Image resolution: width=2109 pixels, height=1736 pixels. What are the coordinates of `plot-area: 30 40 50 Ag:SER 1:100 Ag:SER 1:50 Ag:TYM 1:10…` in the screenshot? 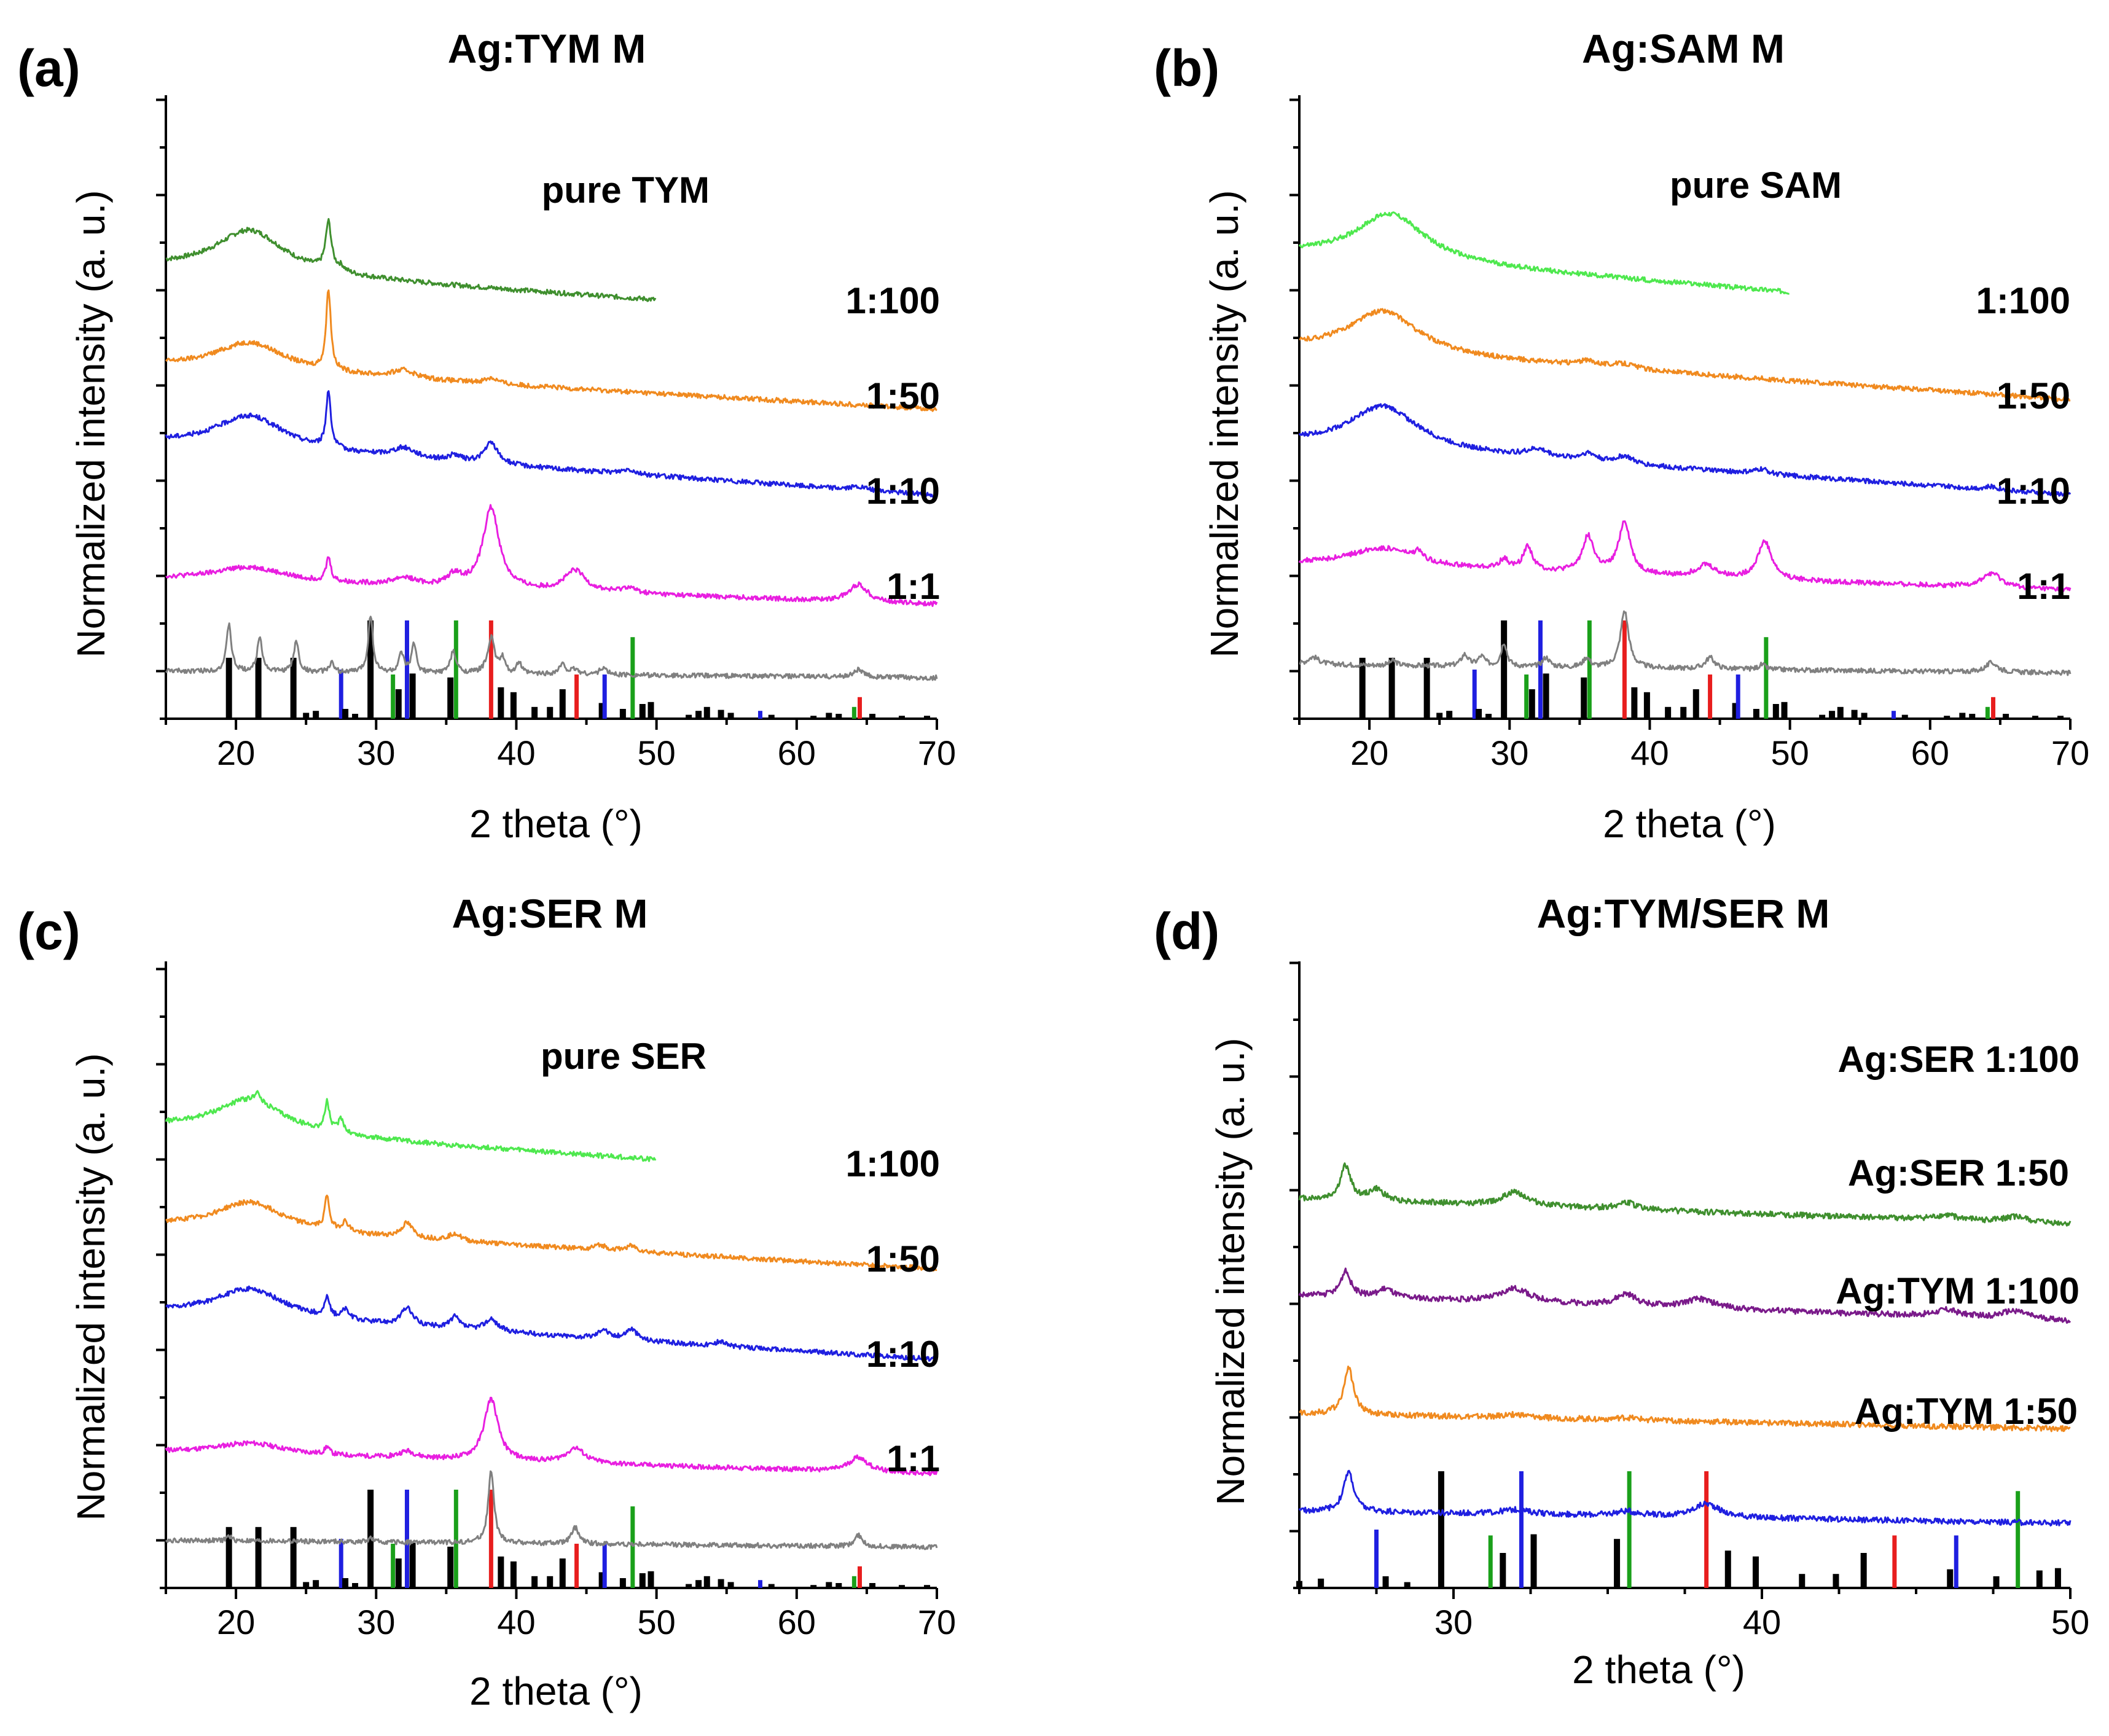 It's located at (1689, 1301).